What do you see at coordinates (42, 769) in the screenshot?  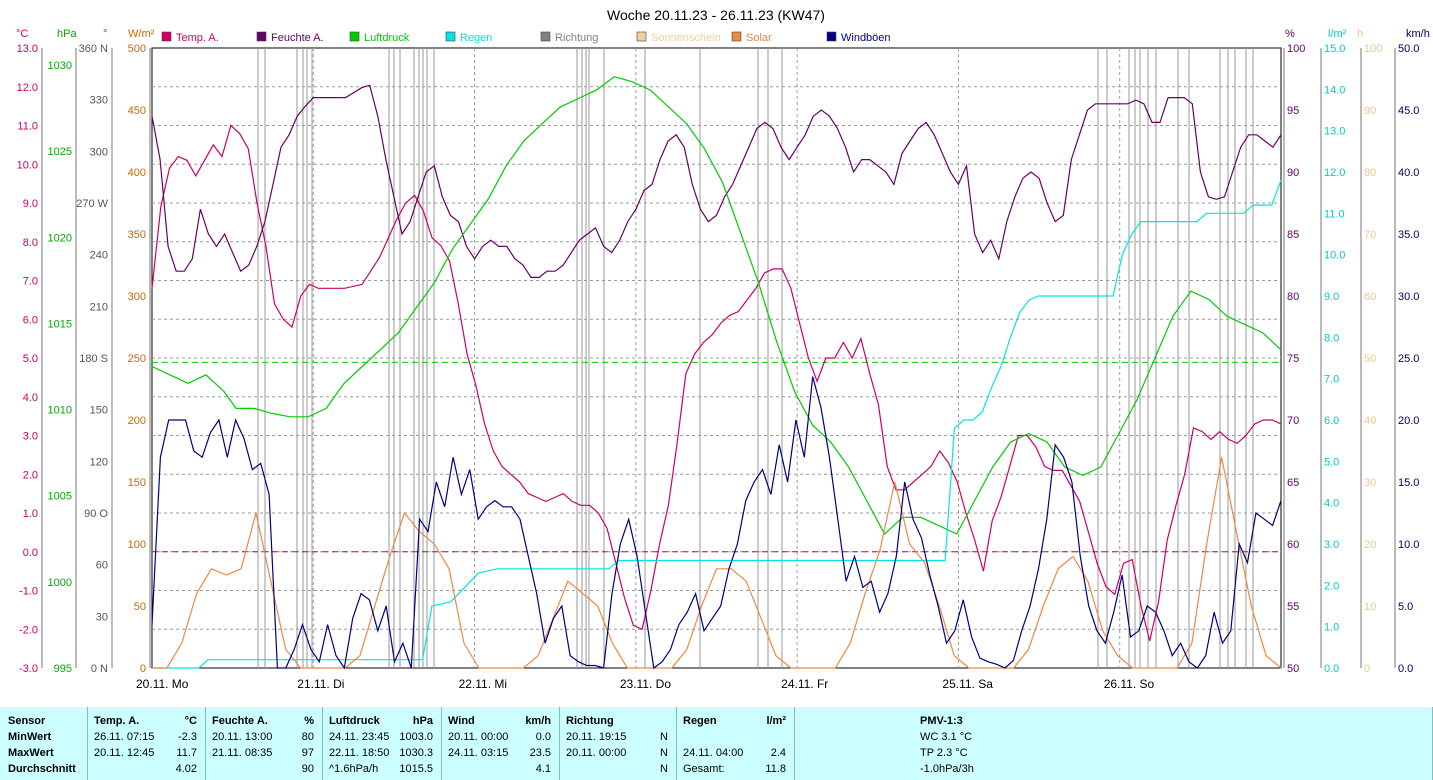 I see `row-label: Durchschnitt` at bounding box center [42, 769].